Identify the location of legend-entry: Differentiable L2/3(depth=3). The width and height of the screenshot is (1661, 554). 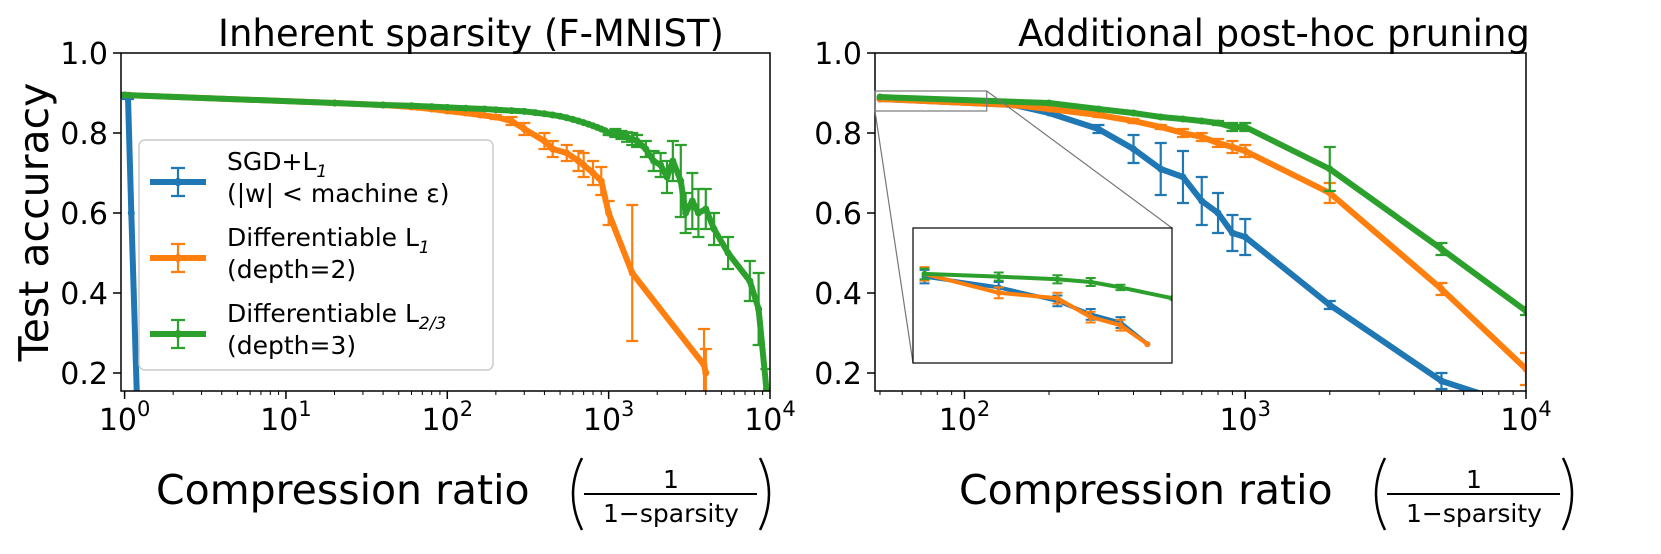
(298, 329).